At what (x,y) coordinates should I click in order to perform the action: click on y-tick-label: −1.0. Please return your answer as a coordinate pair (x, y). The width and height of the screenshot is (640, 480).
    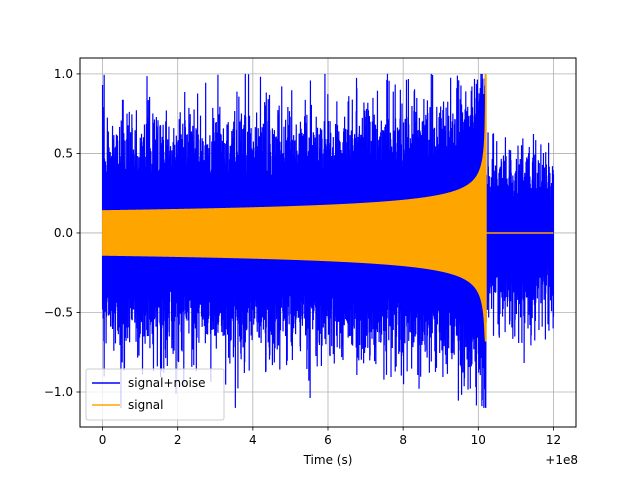
    Looking at the image, I should click on (58, 392).